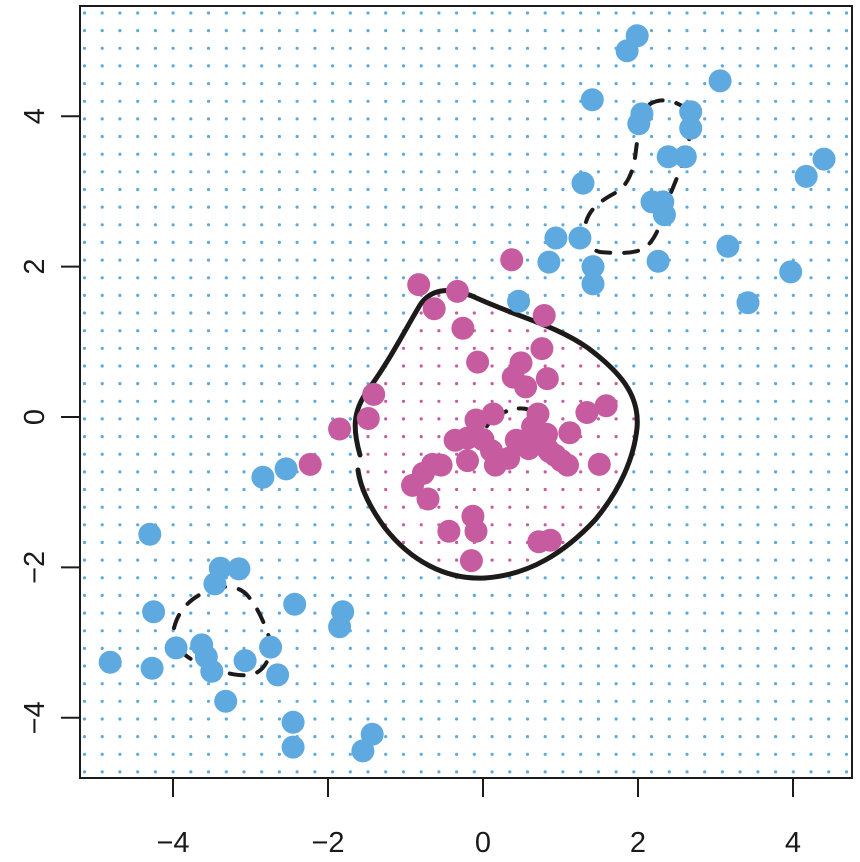 This screenshot has height=862, width=860. Describe the element at coordinates (483, 843) in the screenshot. I see `x-tick-label: 0` at that location.